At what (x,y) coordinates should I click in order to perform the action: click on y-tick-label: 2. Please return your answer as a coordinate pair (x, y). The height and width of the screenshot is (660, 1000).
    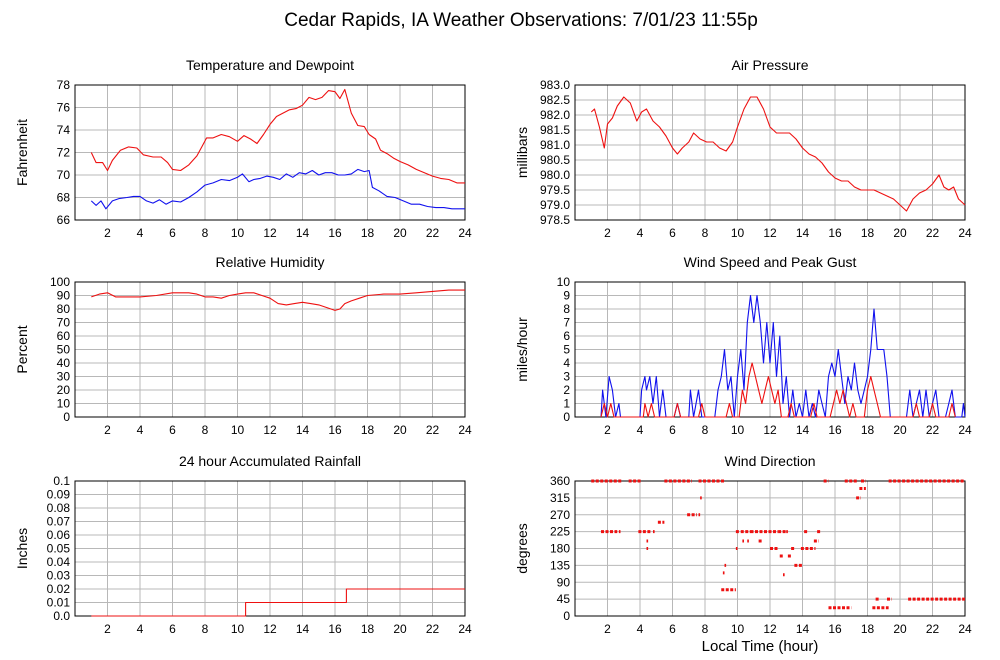
    Looking at the image, I should click on (566, 390).